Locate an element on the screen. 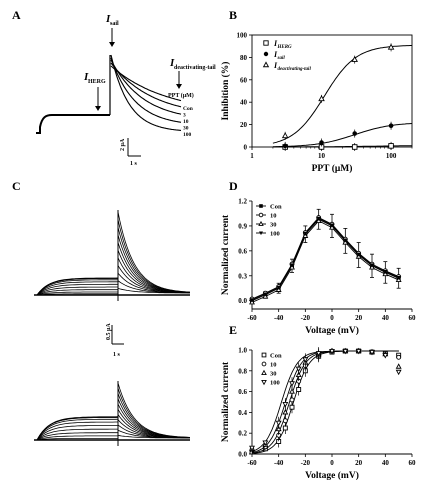 The width and height of the screenshot is (428, 500). x-tick-label: 0 is located at coordinates (332, 318).